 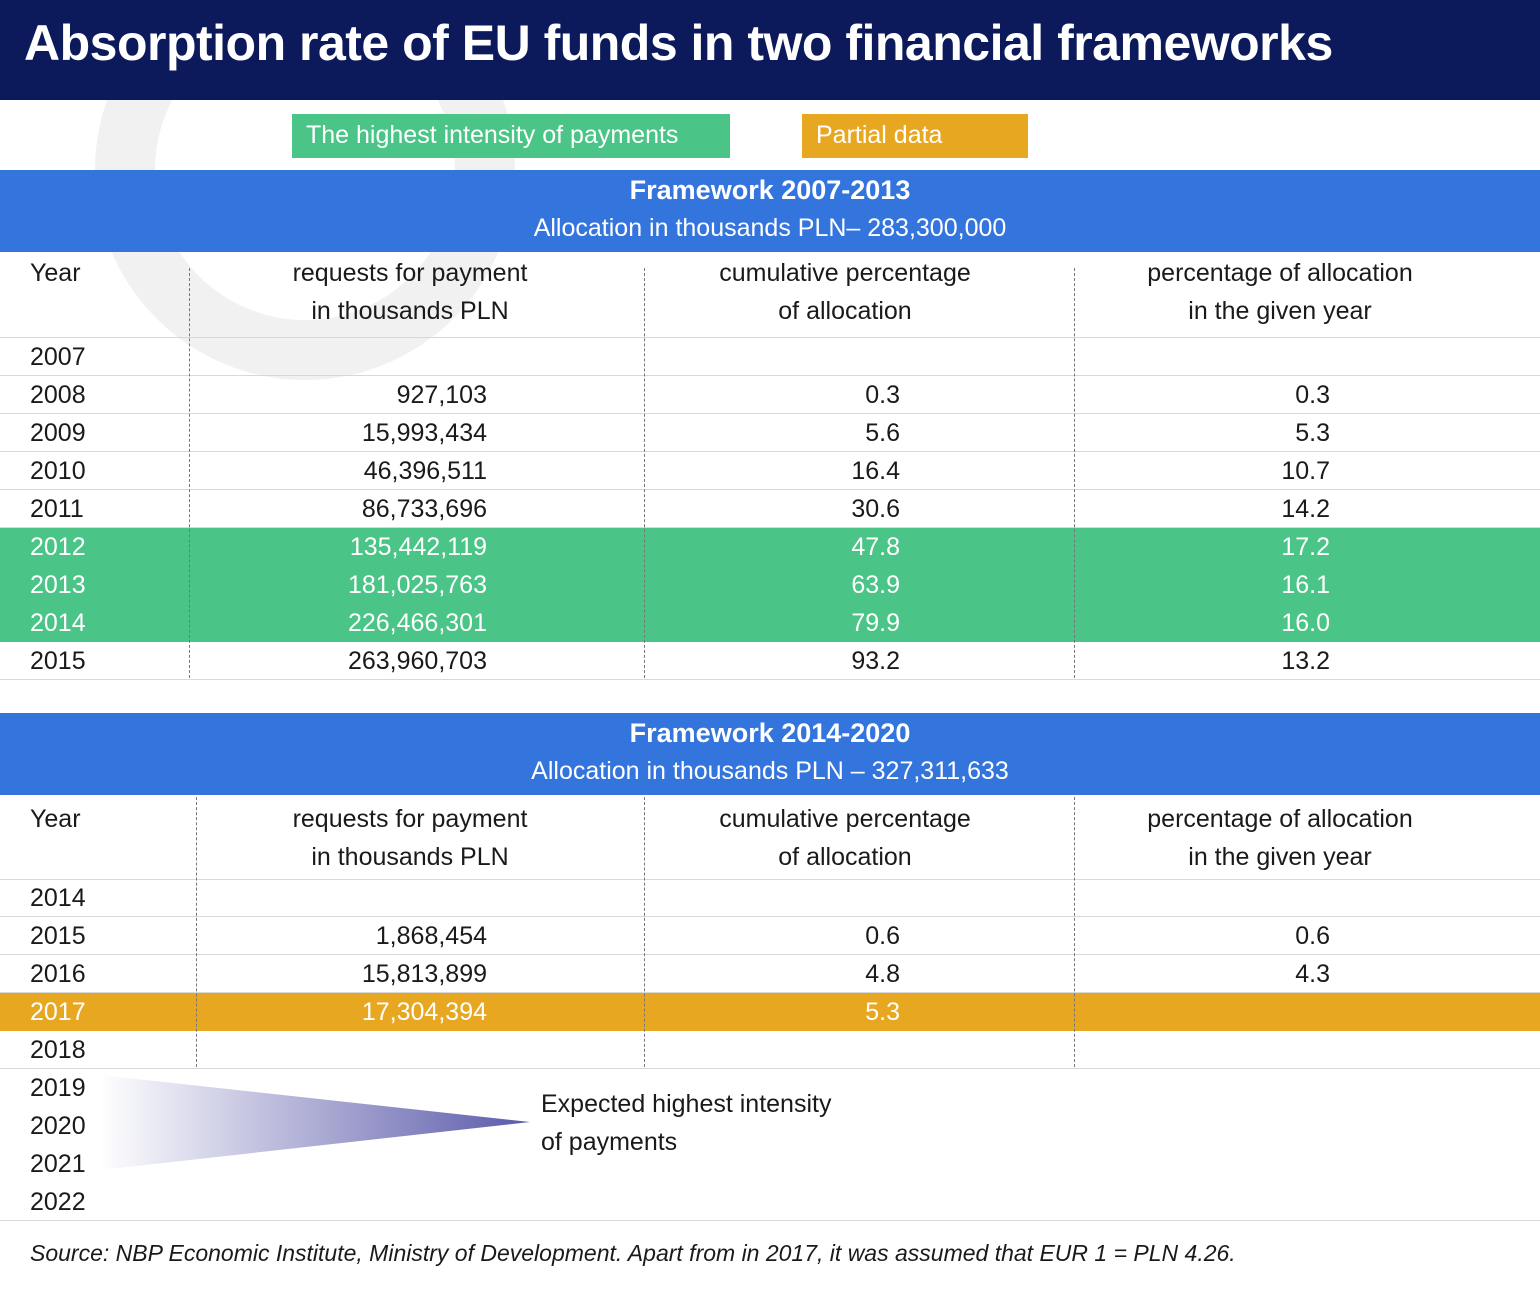 What do you see at coordinates (431, 936) in the screenshot?
I see `requests-cell: 1,868,454` at bounding box center [431, 936].